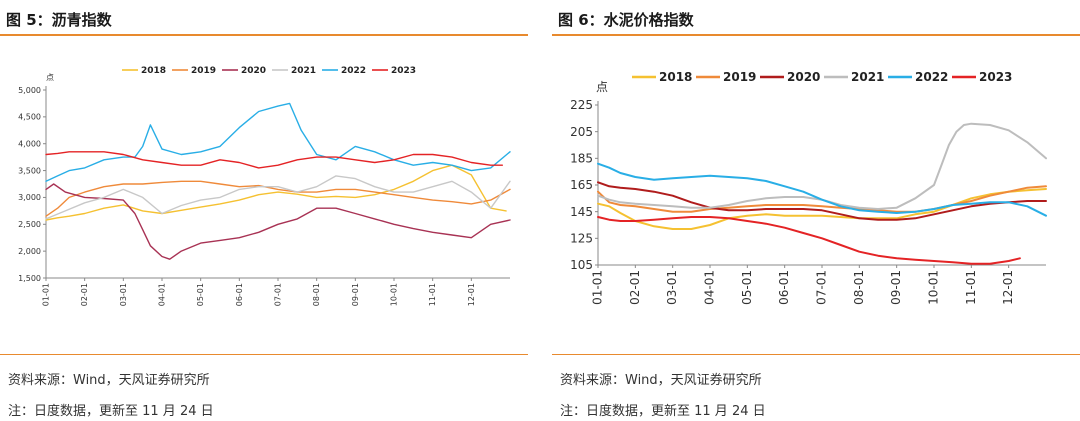 This screenshot has height=421, width=1080. Describe the element at coordinates (29, 170) in the screenshot. I see `y-tick-label: 3,500` at that location.